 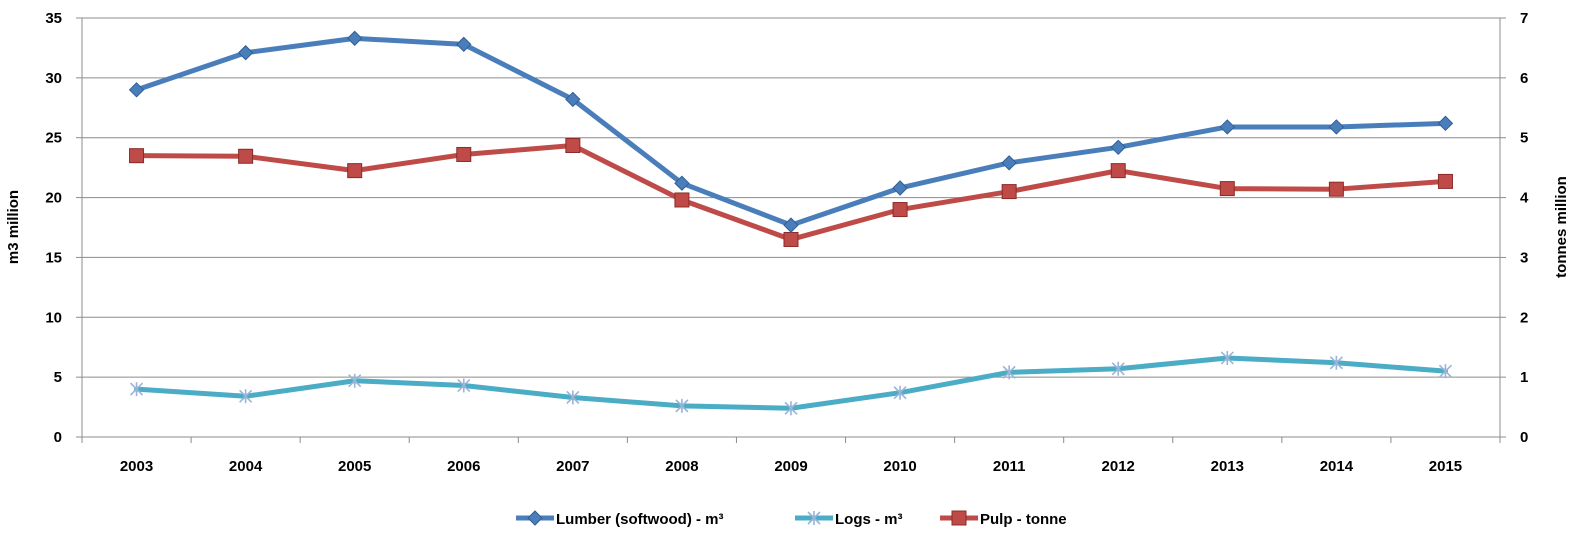 What do you see at coordinates (53, 138) in the screenshot?
I see `y-tick-label: 25` at bounding box center [53, 138].